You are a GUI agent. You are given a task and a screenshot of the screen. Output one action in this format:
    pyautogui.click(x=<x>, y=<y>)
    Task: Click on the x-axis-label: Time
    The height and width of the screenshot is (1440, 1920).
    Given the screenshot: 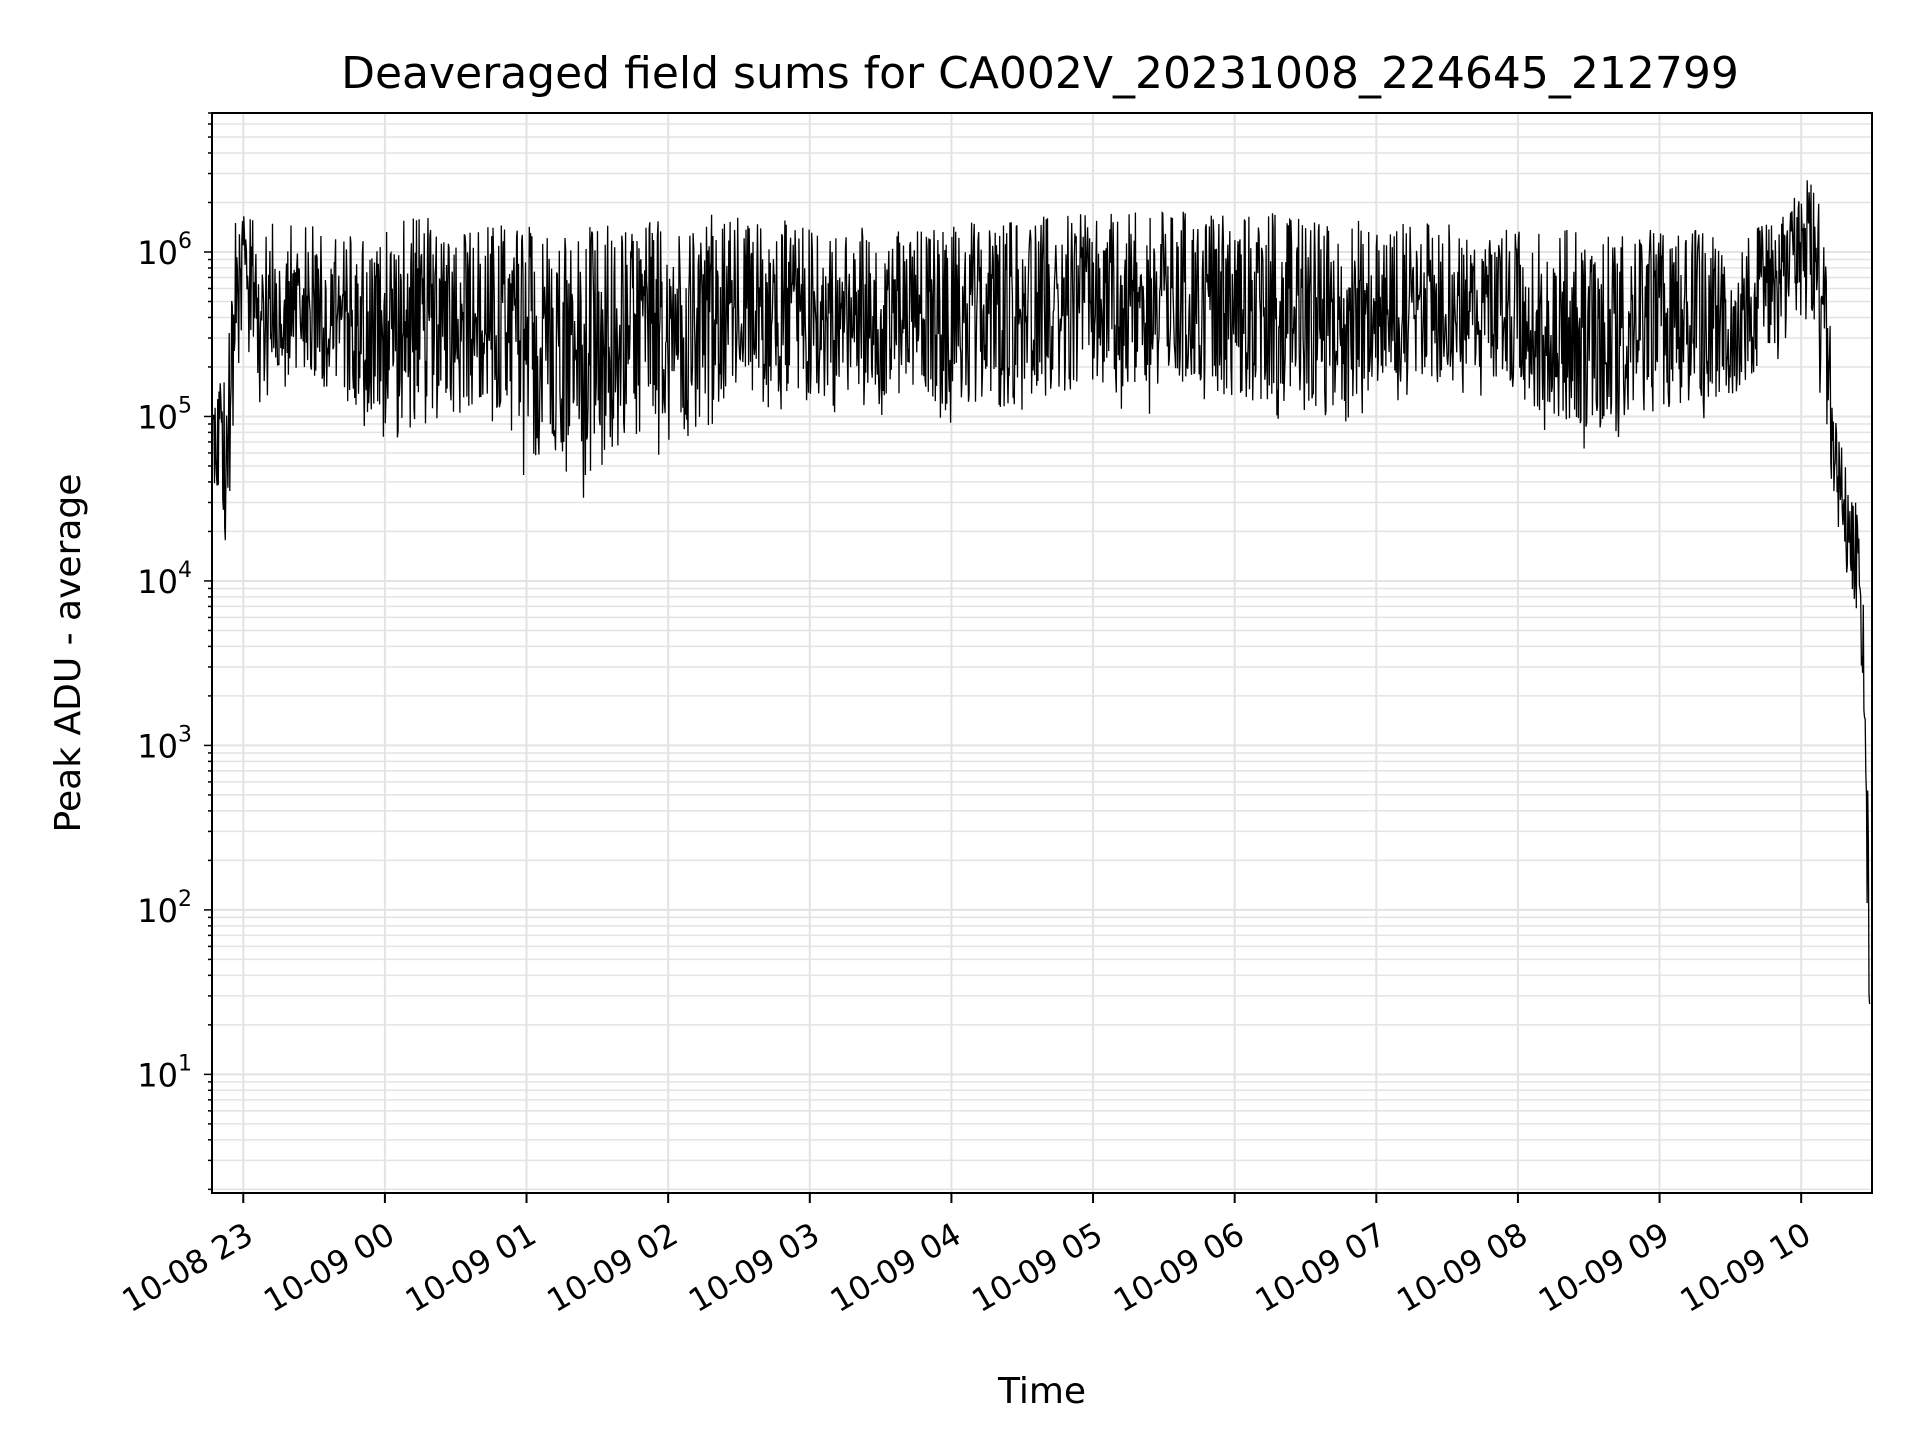 What is the action you would take?
    pyautogui.click(x=1041, y=1391)
    